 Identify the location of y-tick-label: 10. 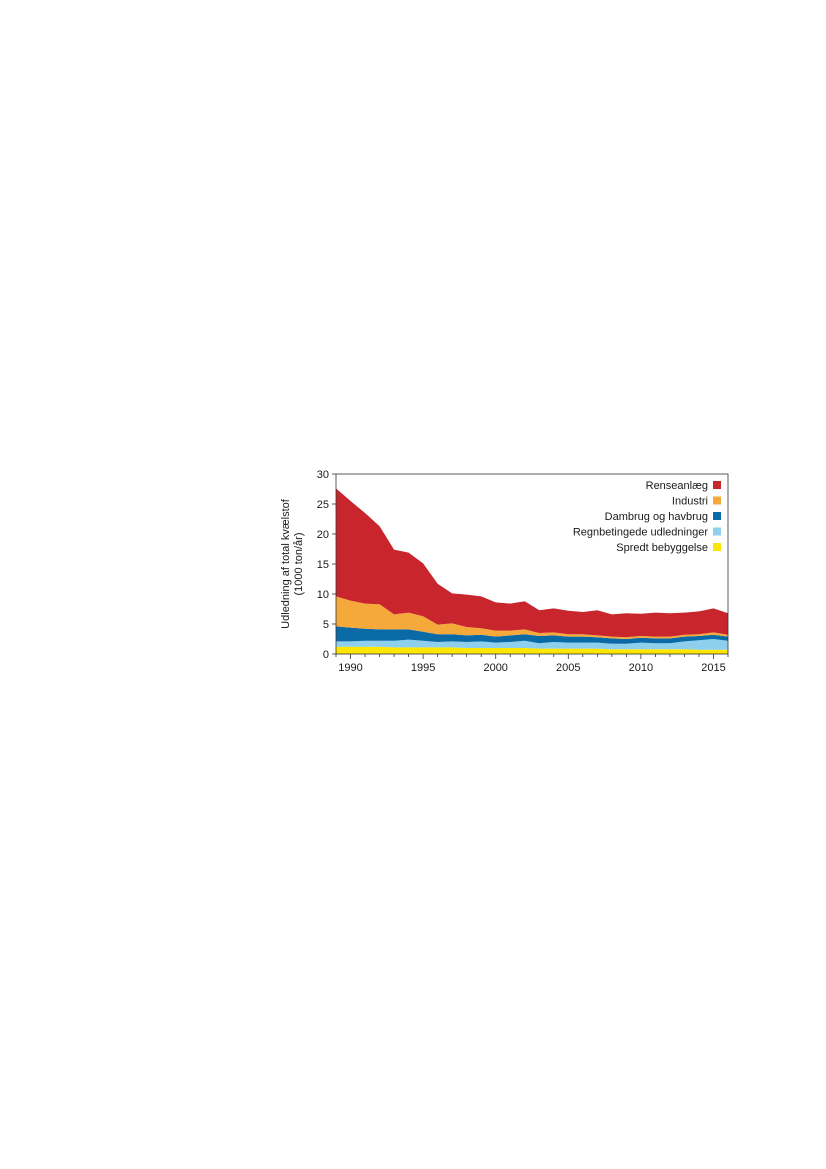
(323, 595).